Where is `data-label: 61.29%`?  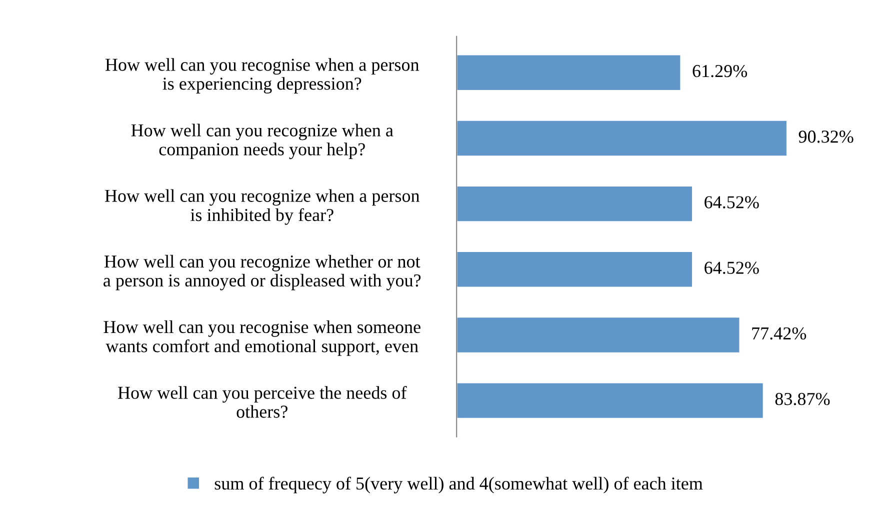
data-label: 61.29% is located at coordinates (720, 71).